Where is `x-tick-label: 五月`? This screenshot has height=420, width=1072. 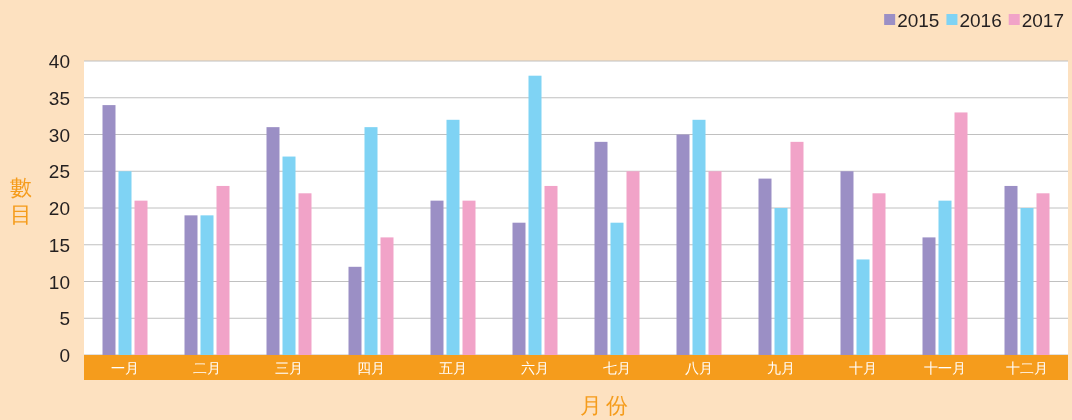 x-tick-label: 五月 is located at coordinates (453, 368).